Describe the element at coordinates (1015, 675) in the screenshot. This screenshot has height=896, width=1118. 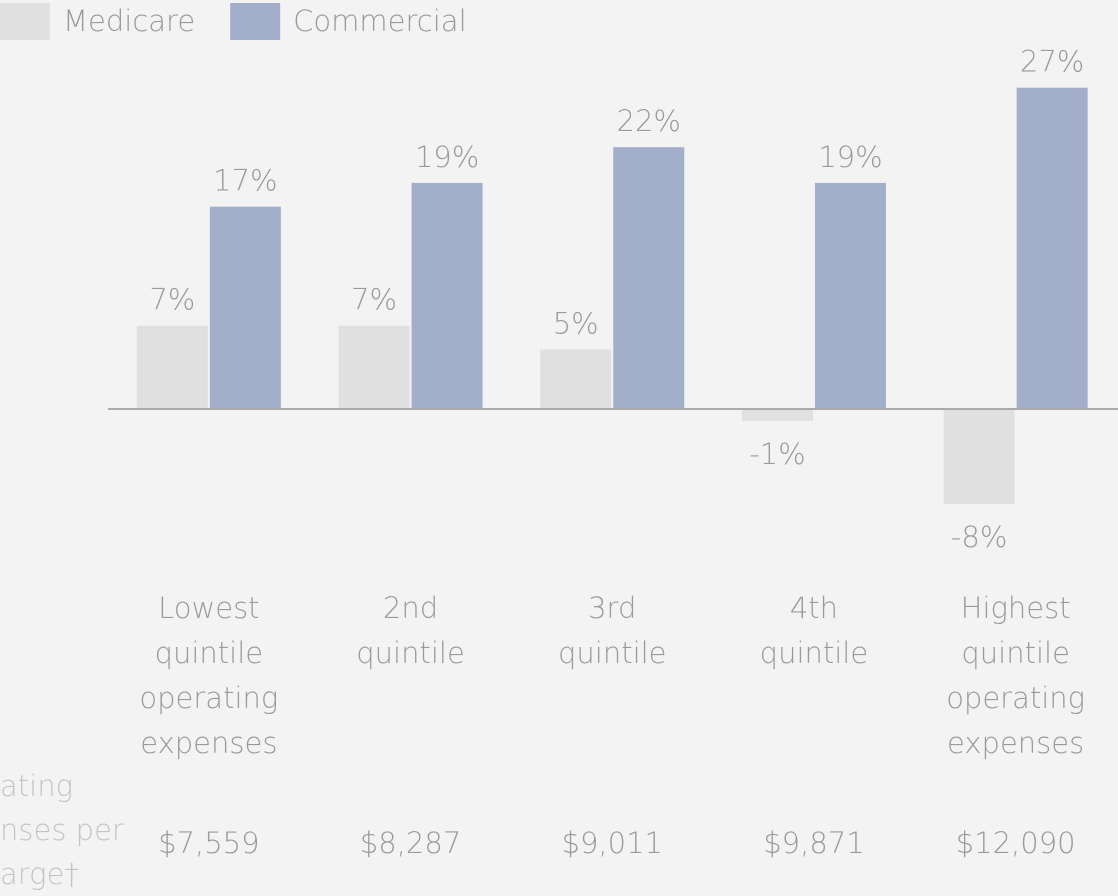
I see `x-tick-label: Highest quintile operating expenses` at that location.